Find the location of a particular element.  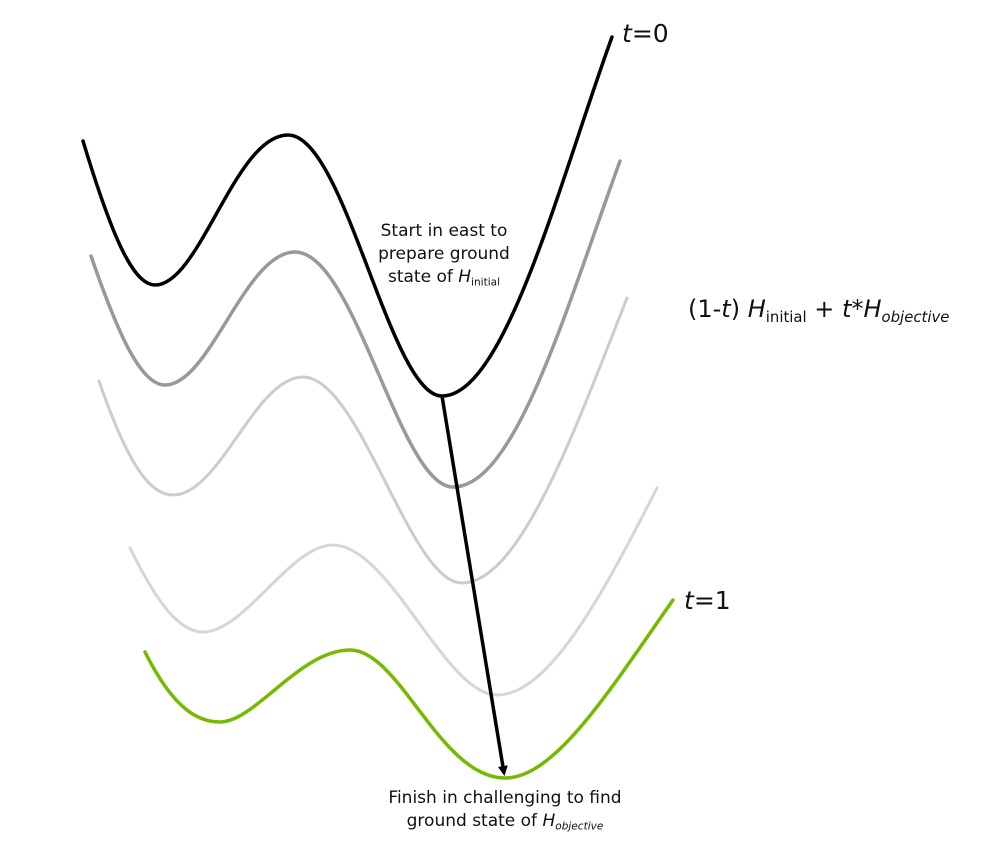

formula-var2: t is located at coordinates (847, 309).